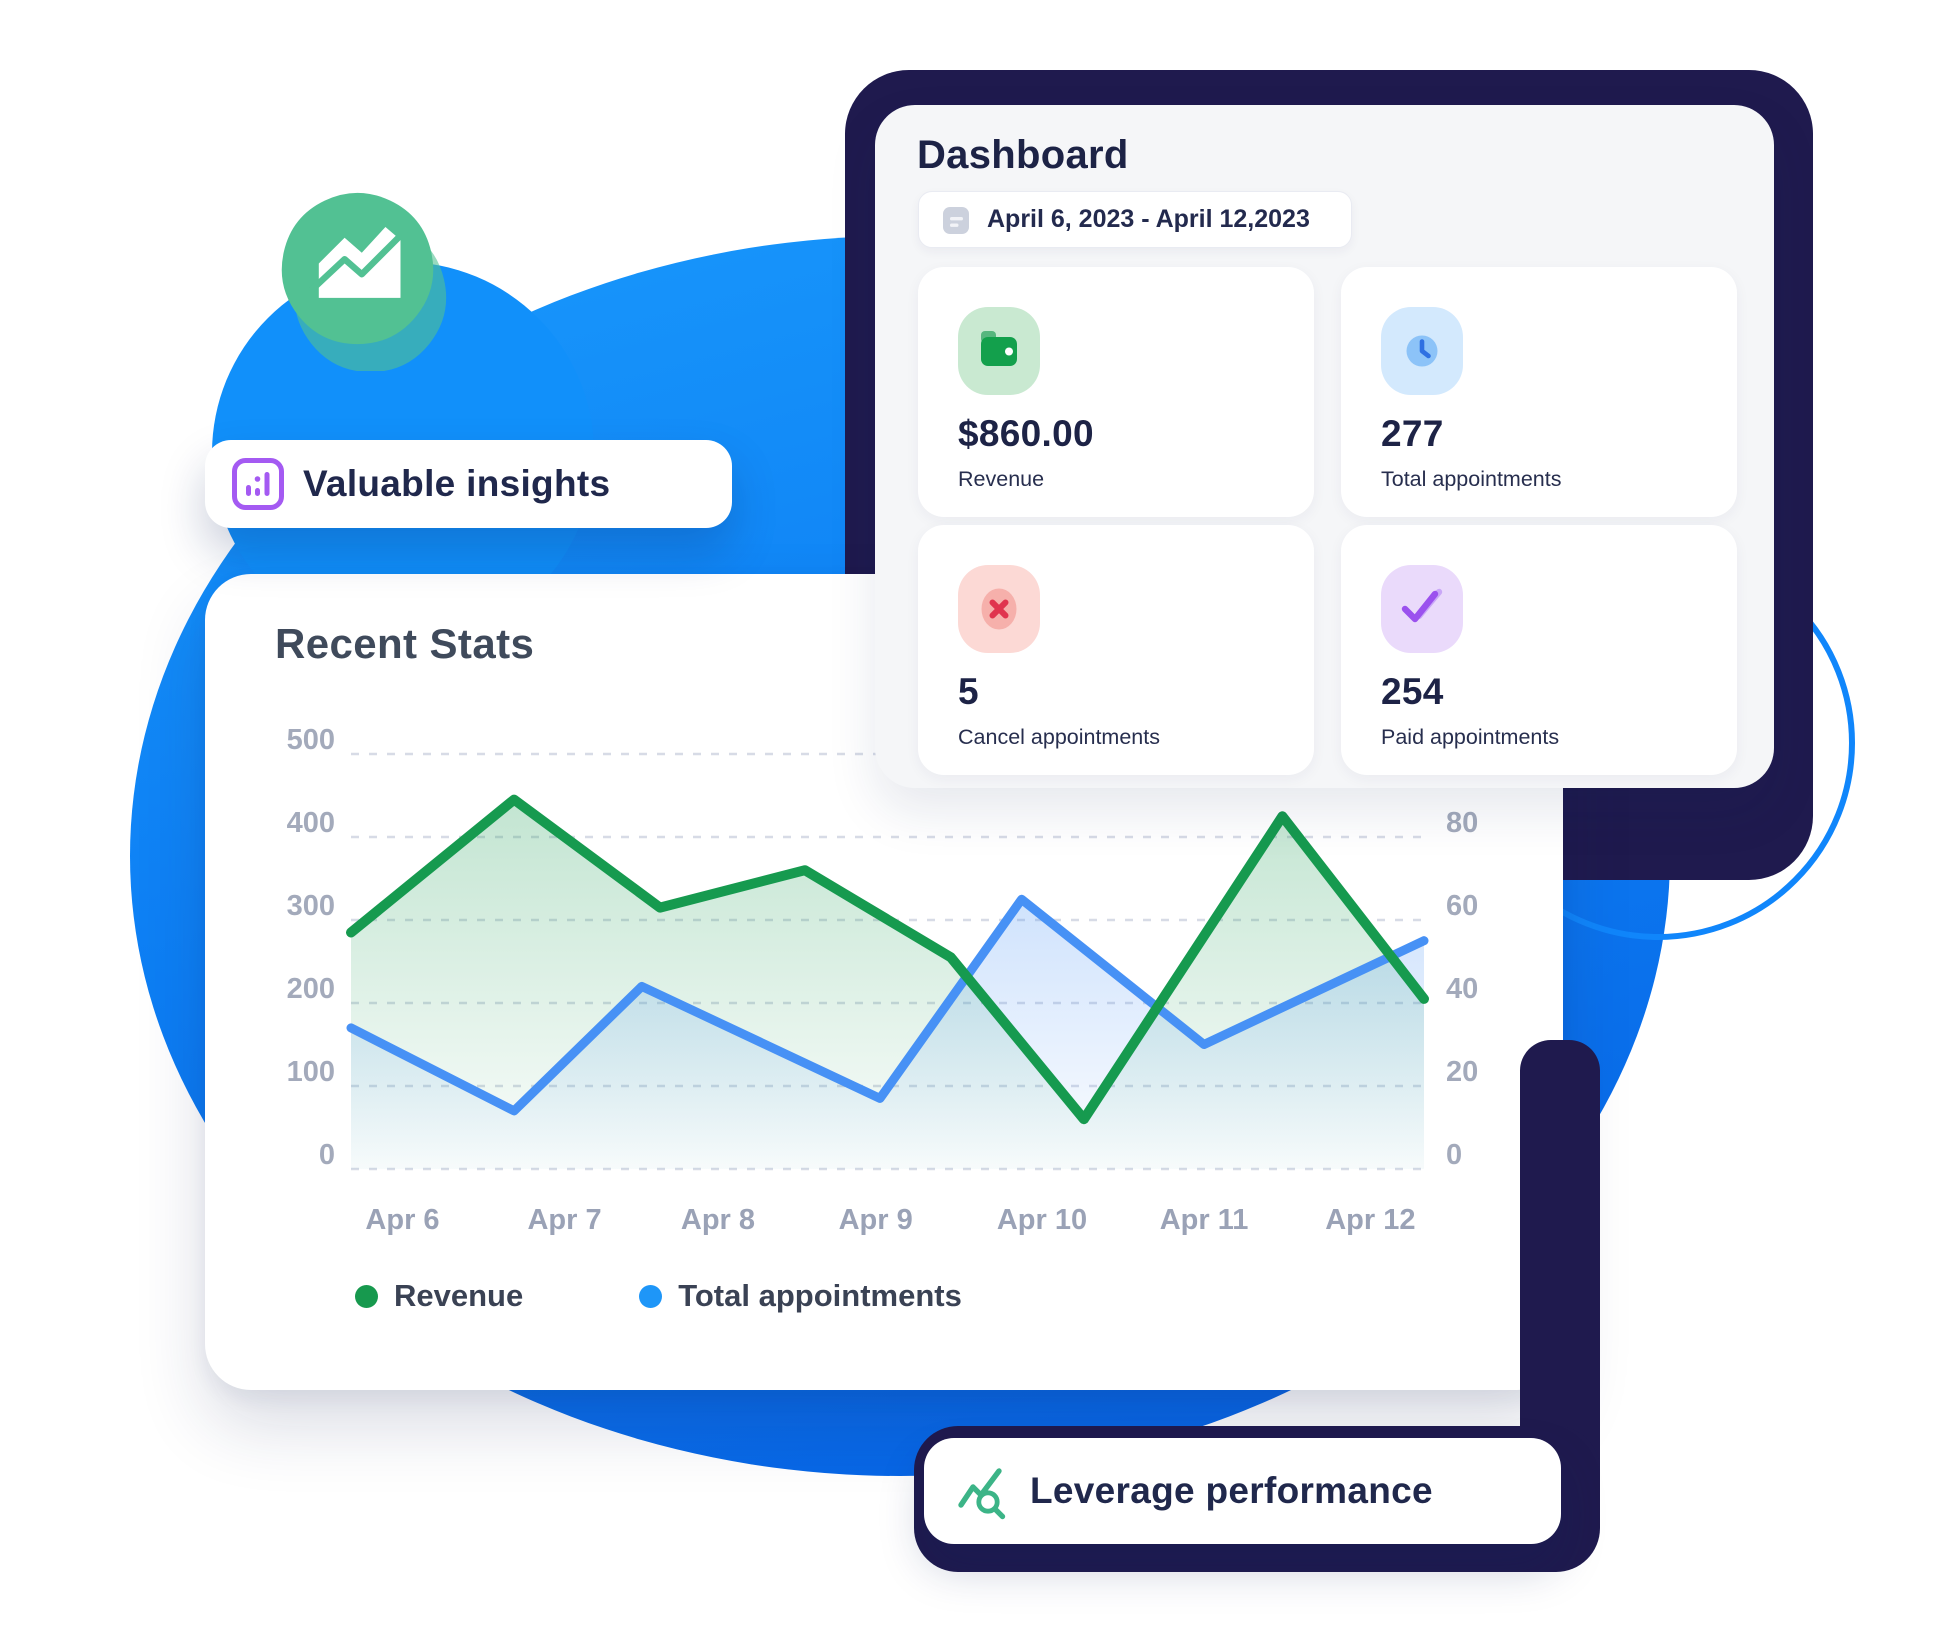 The image size is (1946, 1641). I want to click on stat-label: Revenue, so click(1001, 479).